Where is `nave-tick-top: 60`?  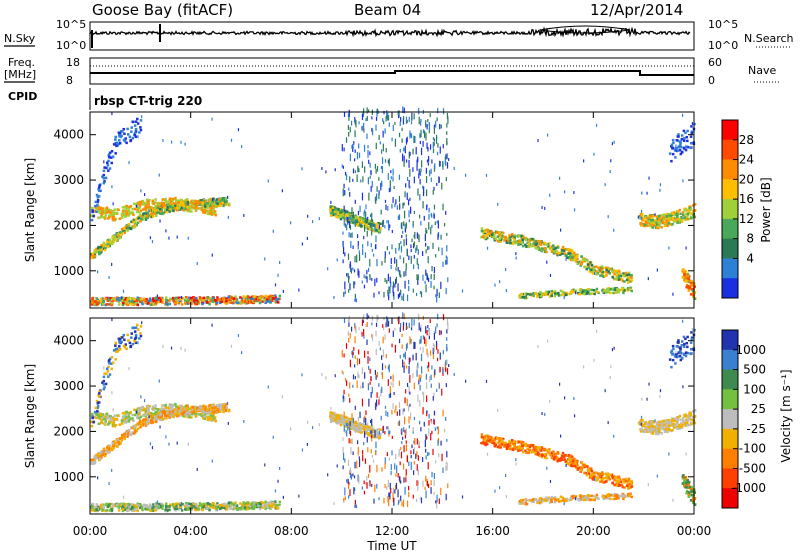 nave-tick-top: 60 is located at coordinates (715, 62).